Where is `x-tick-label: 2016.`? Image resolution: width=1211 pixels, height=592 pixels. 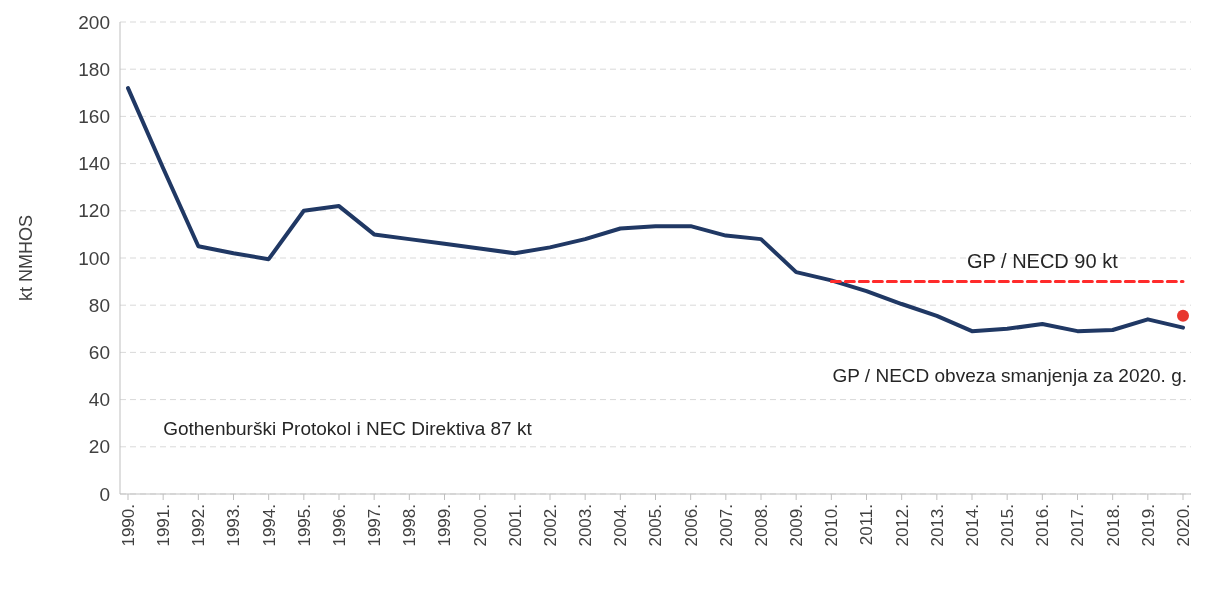 x-tick-label: 2016. is located at coordinates (1043, 525).